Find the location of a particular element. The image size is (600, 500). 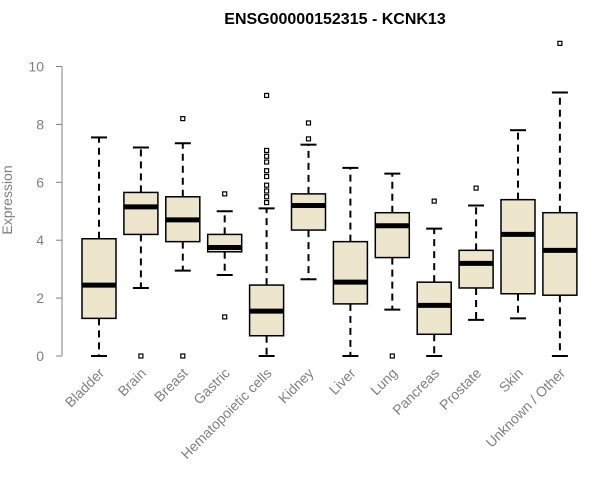

x-tick-label: Skin is located at coordinates (511, 380).